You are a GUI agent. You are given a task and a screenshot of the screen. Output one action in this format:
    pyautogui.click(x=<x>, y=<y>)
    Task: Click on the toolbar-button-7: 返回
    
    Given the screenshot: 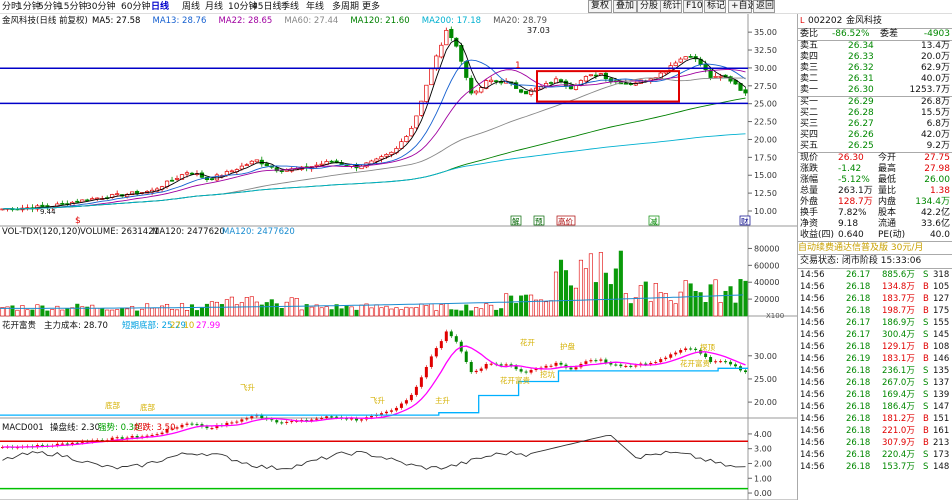 What is the action you would take?
    pyautogui.click(x=764, y=6)
    